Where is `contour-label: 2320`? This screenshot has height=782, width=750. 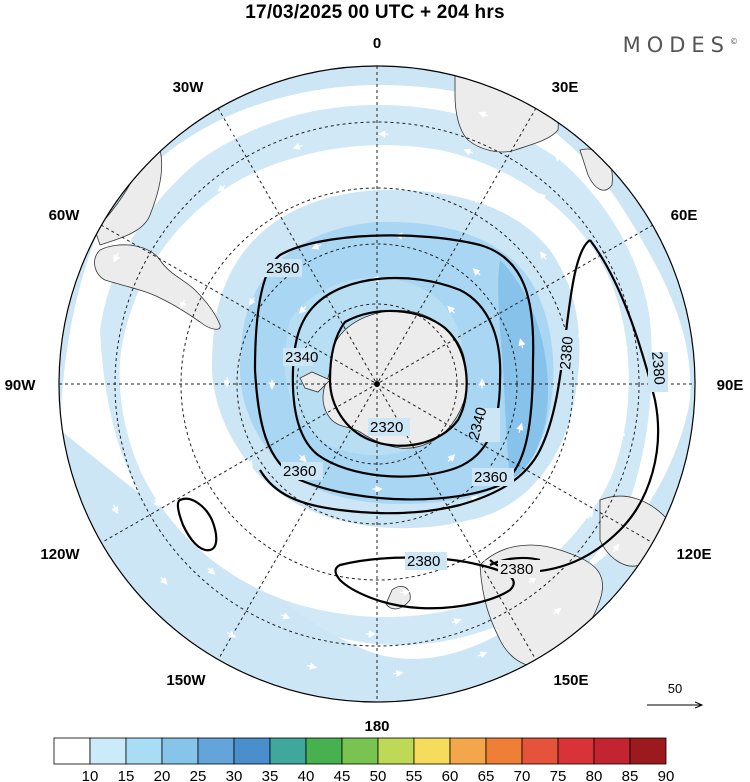 contour-label: 2320 is located at coordinates (386, 427).